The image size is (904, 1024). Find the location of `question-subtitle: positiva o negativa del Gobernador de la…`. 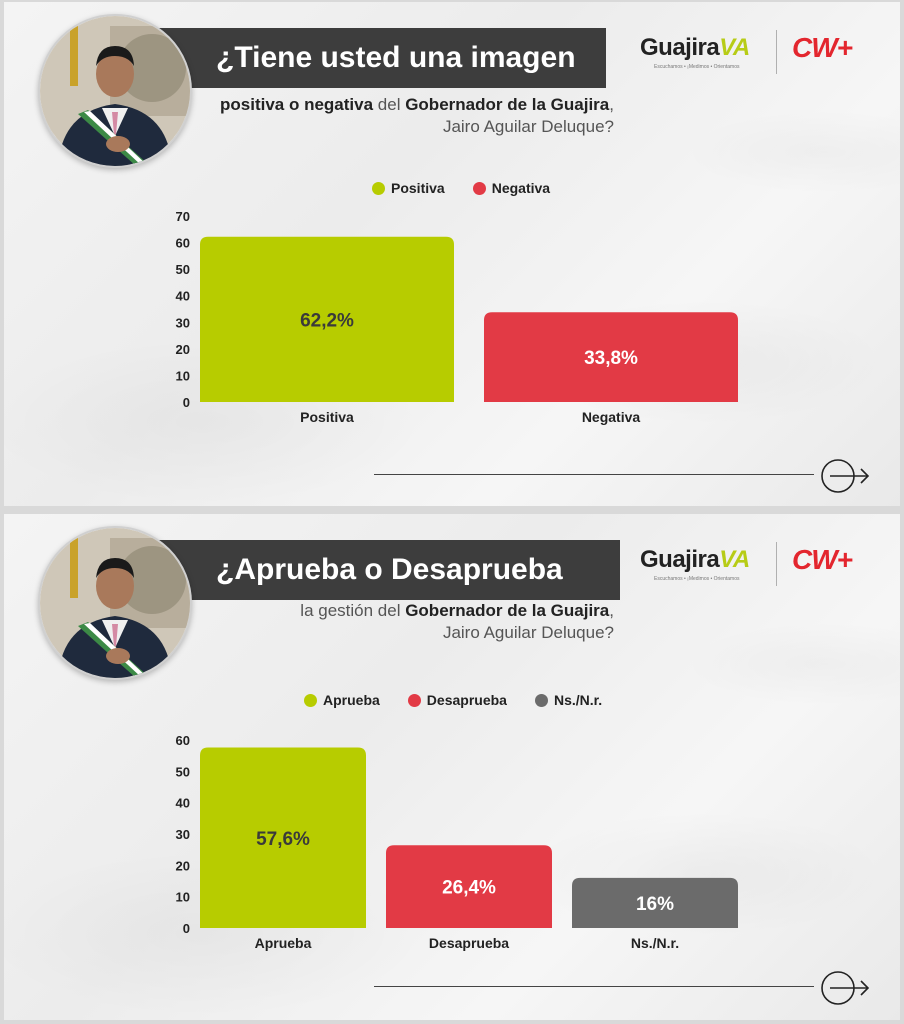

question-subtitle: positiva o negativa del Gobernador de la… is located at coordinates (417, 115).